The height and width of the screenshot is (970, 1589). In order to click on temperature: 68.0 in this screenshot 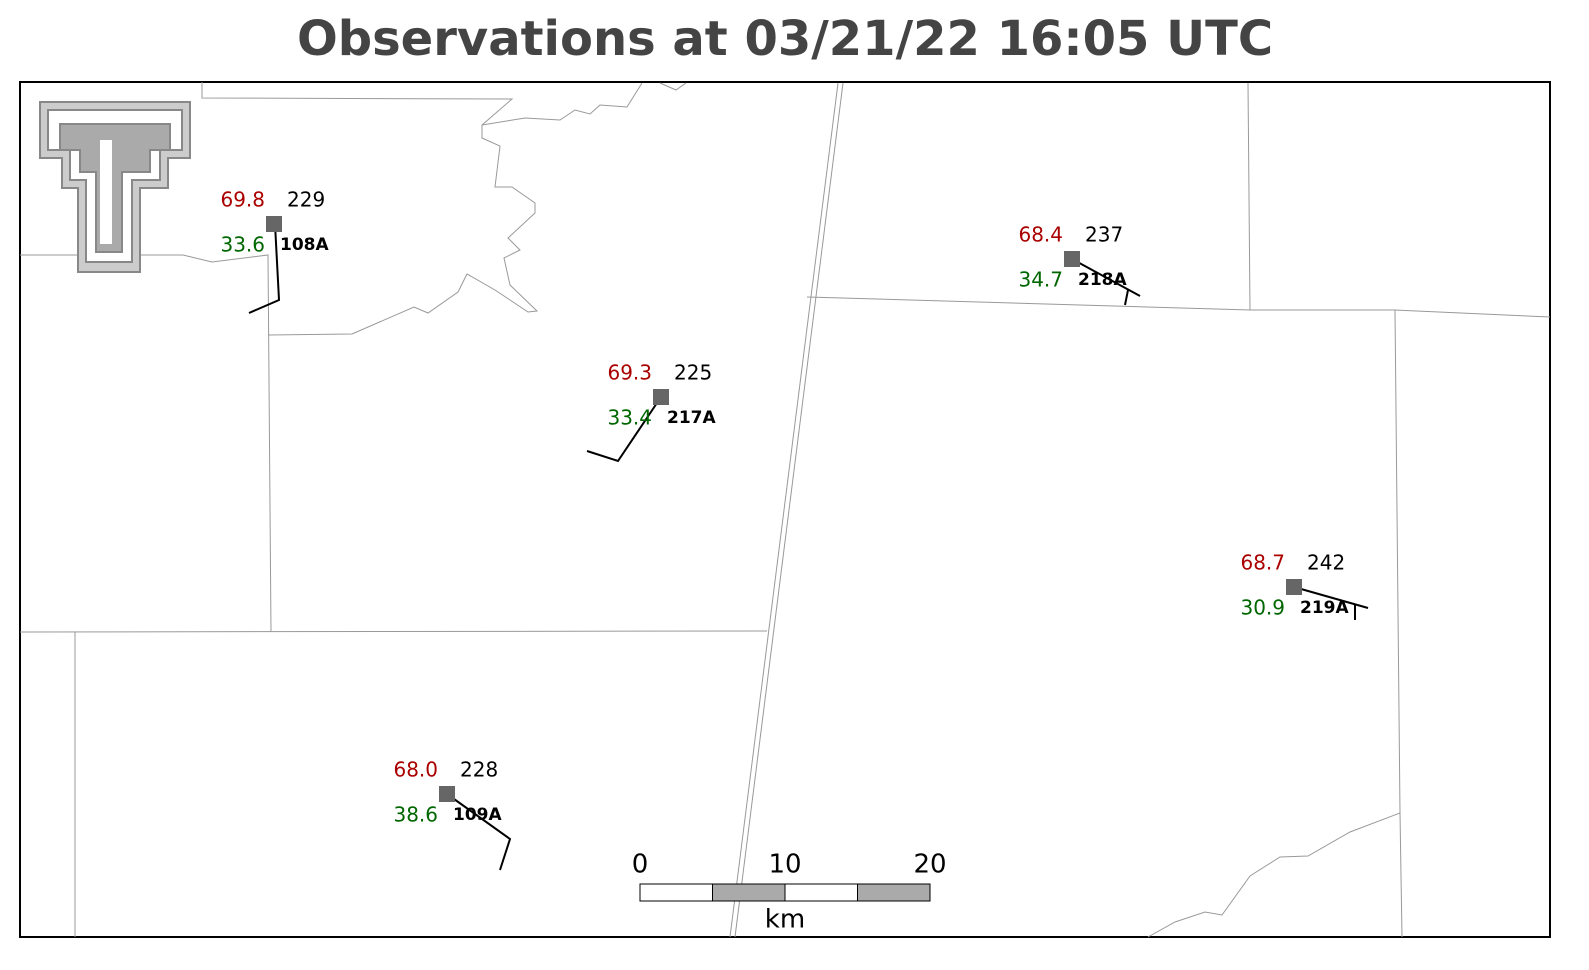, I will do `click(415, 770)`.